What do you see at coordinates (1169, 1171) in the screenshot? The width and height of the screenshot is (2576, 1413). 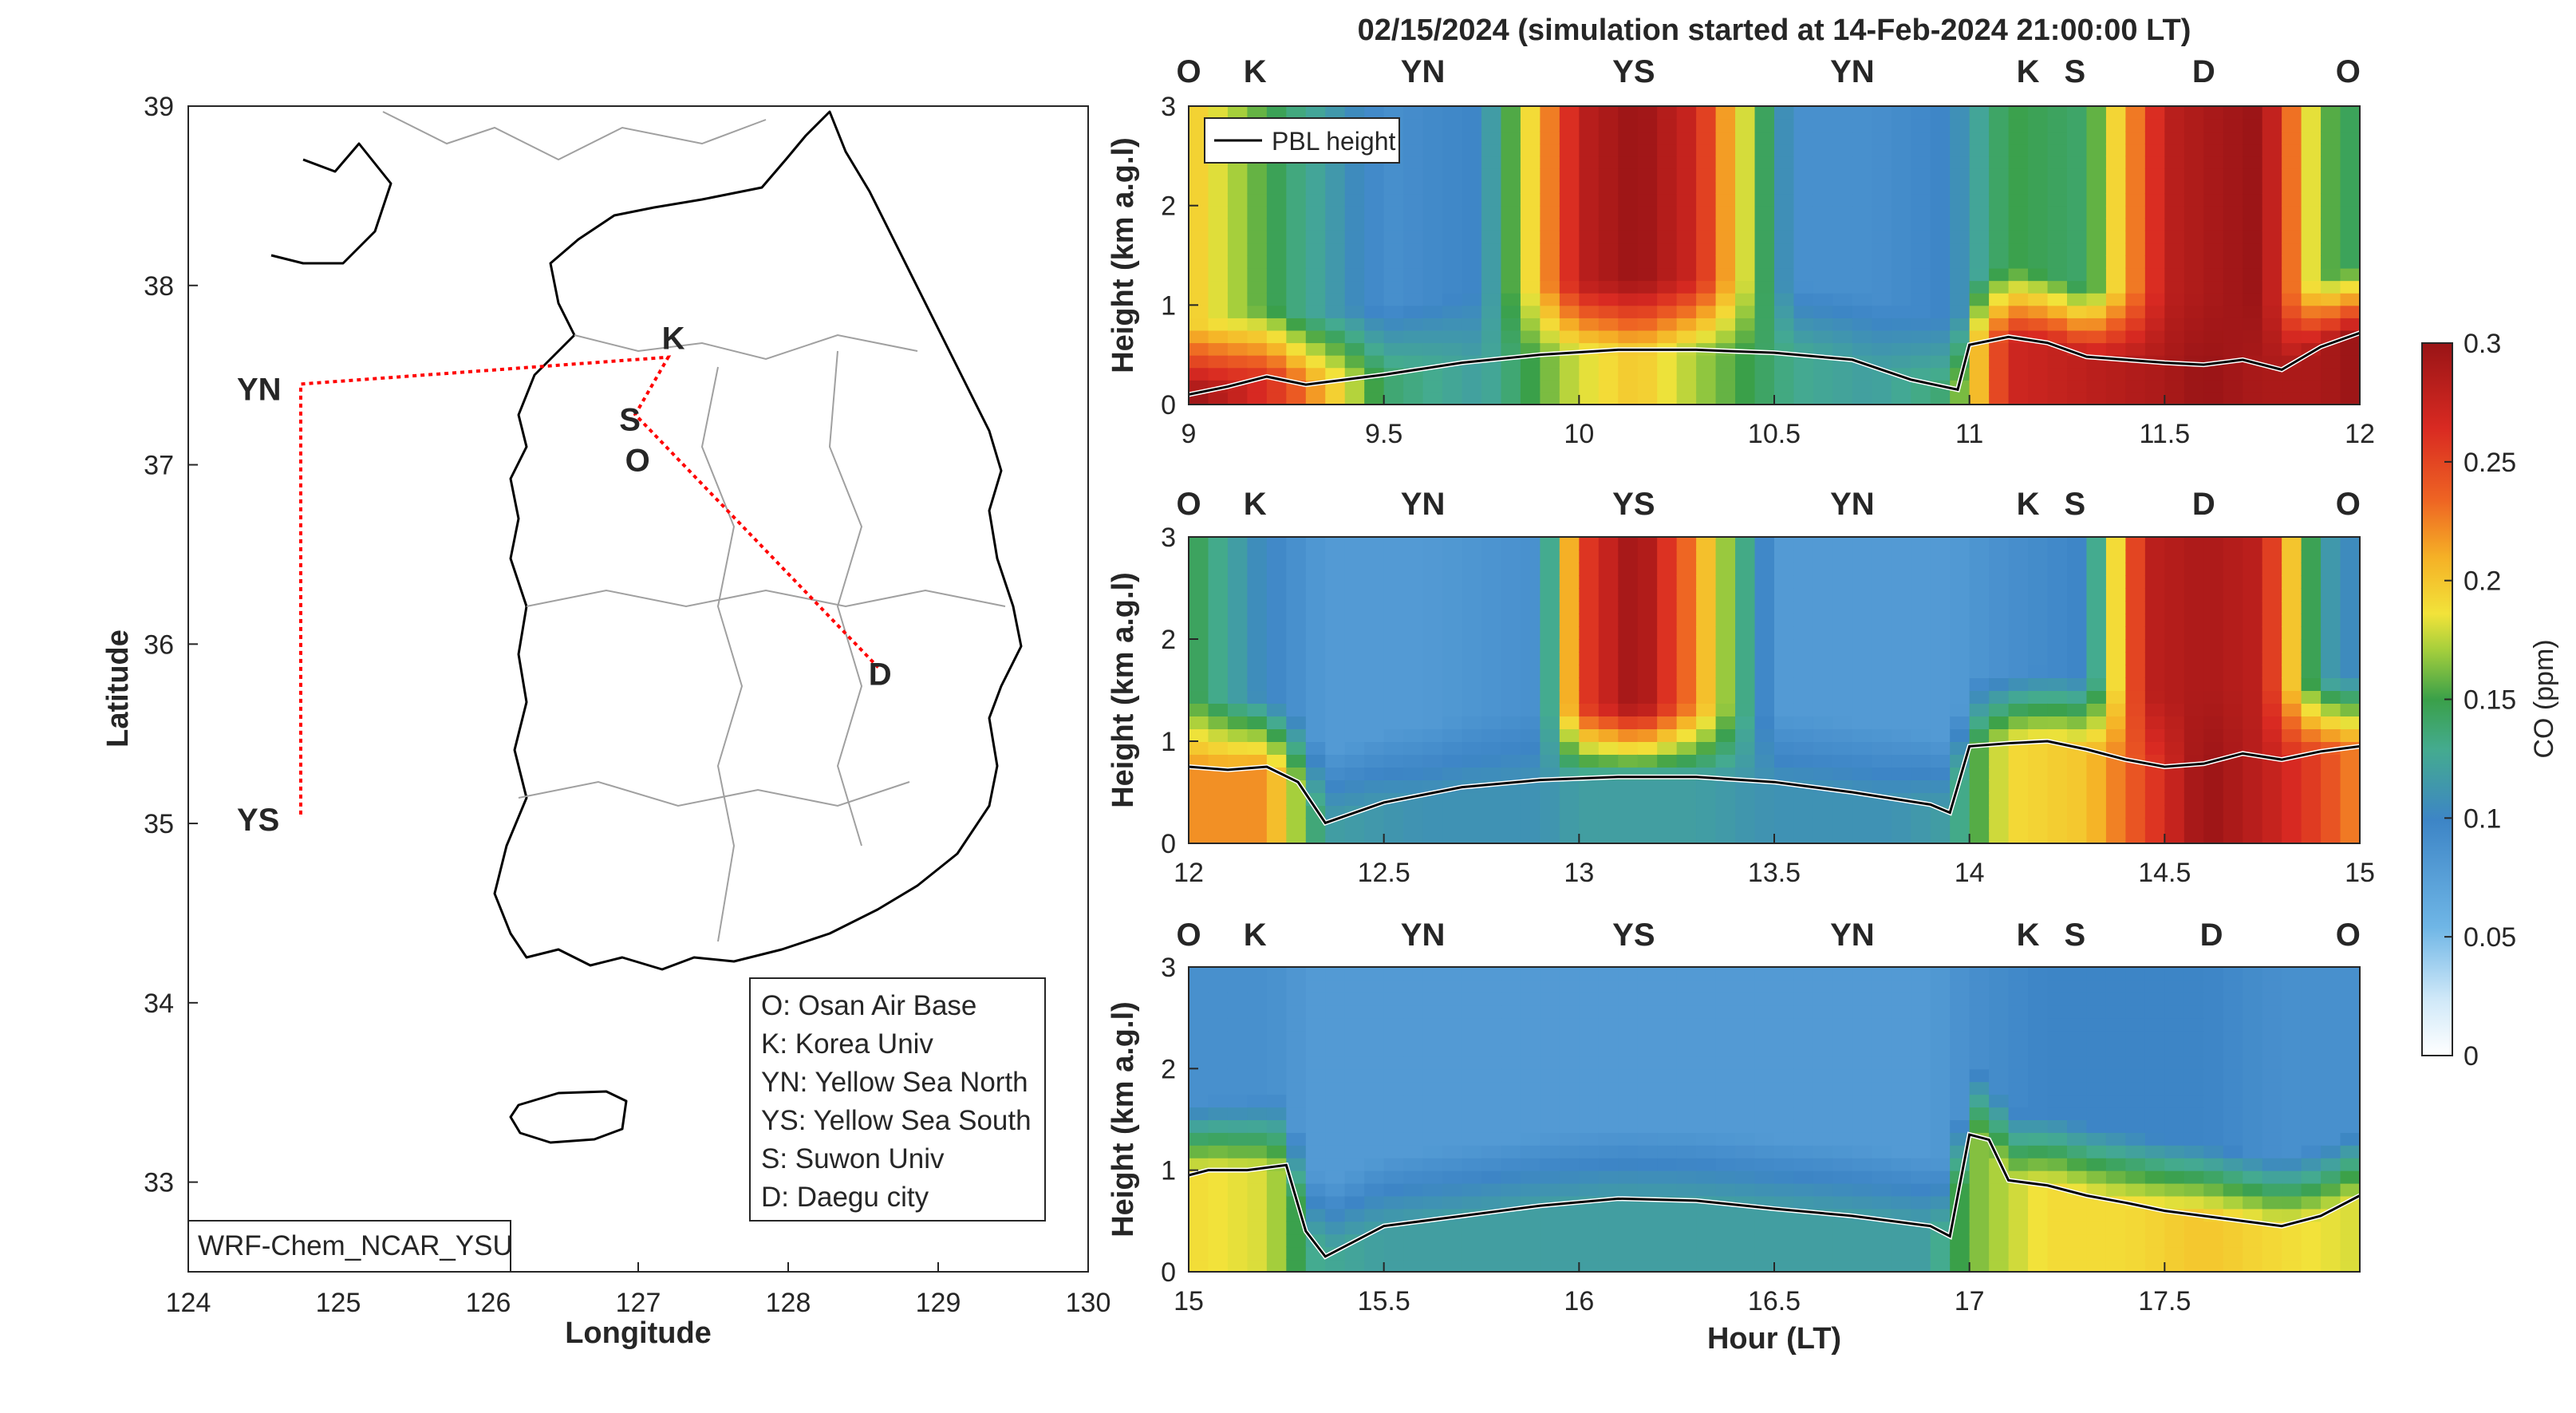 I see `y-tick-label: 1` at bounding box center [1169, 1171].